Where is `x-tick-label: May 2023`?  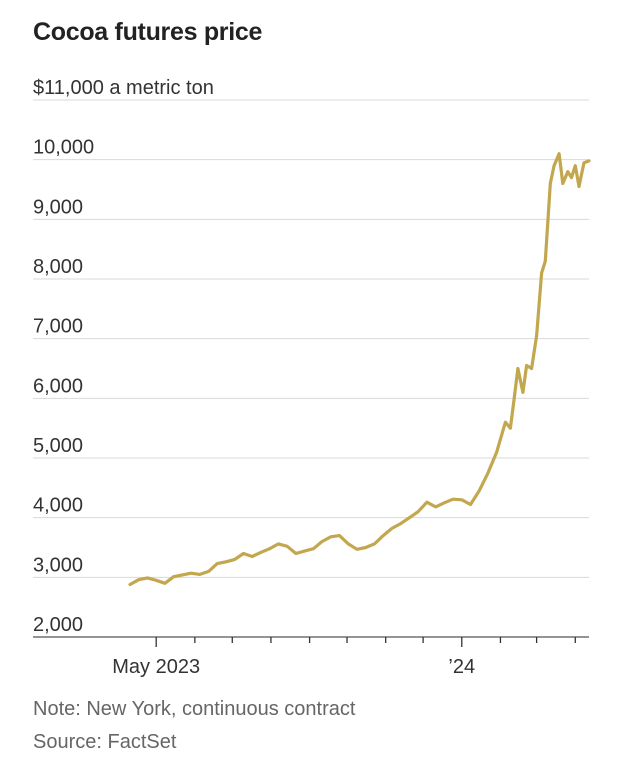 x-tick-label: May 2023 is located at coordinates (156, 667).